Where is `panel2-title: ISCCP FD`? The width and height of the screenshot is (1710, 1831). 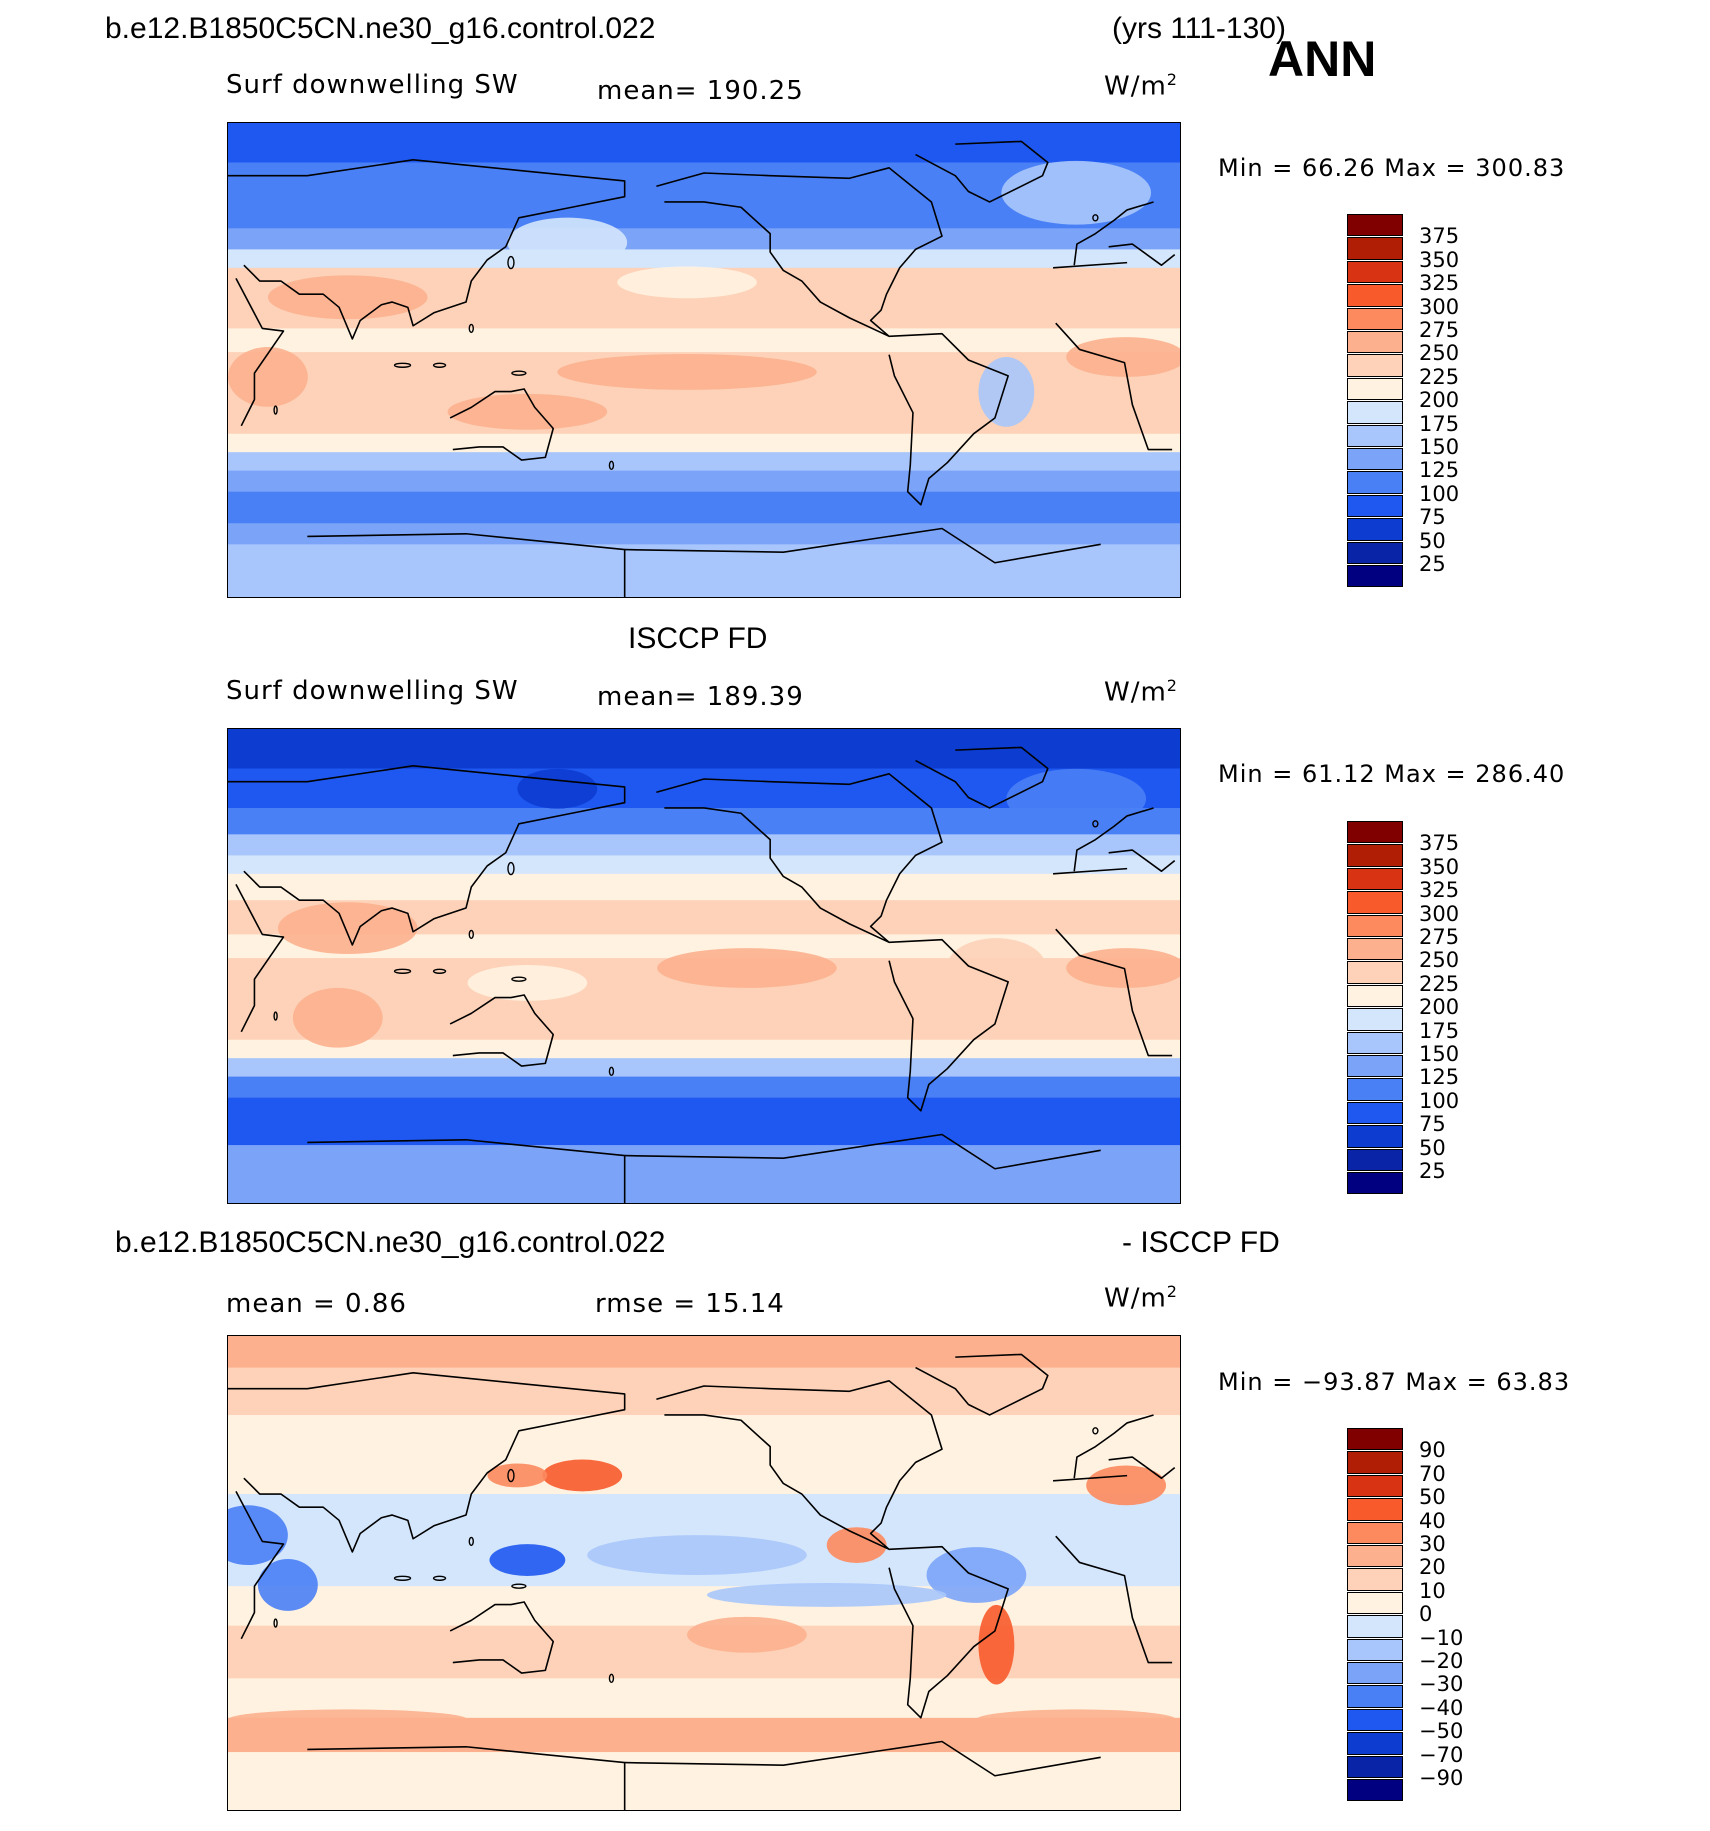 panel2-title: ISCCP FD is located at coordinates (698, 638).